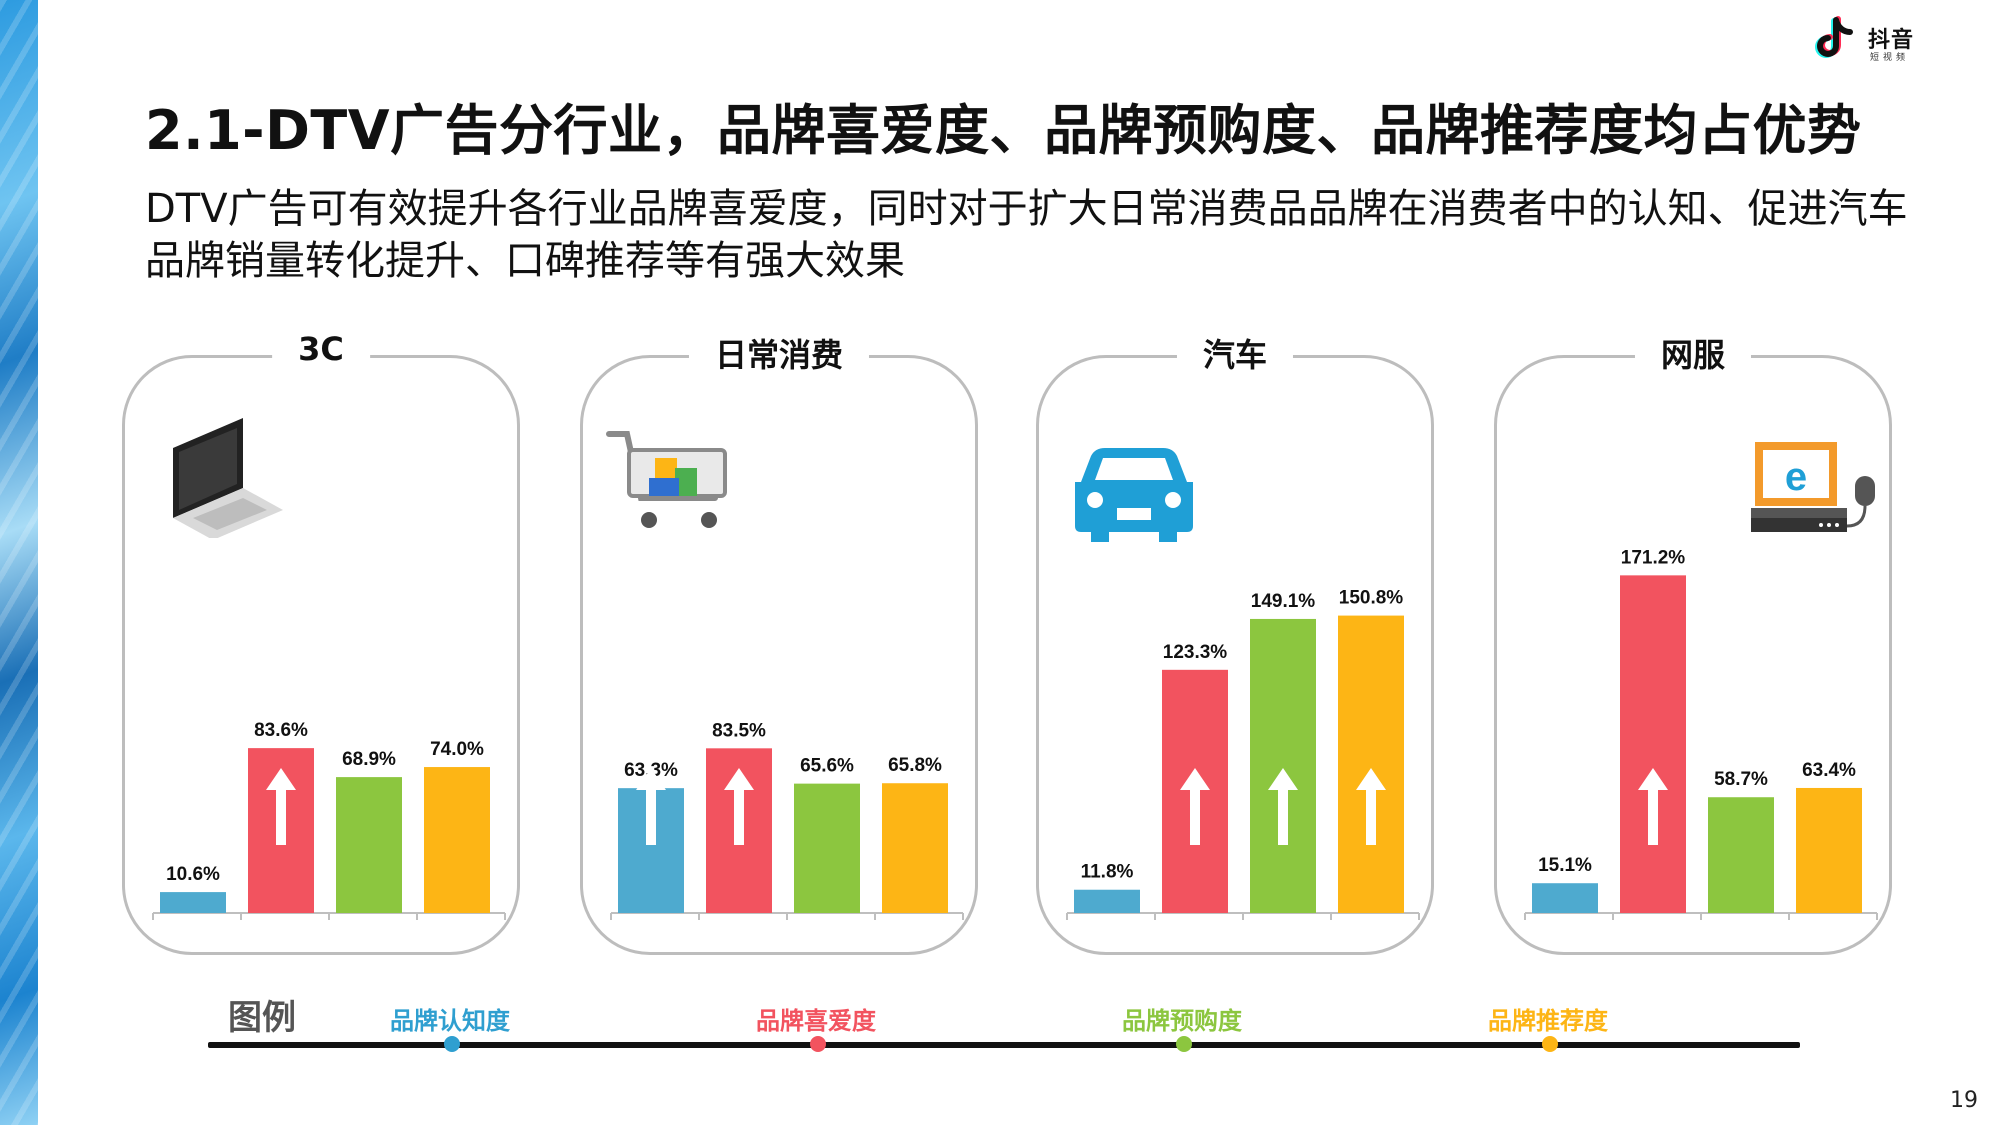  What do you see at coordinates (193, 874) in the screenshot?
I see `data-label-awareness: 10.6%` at bounding box center [193, 874].